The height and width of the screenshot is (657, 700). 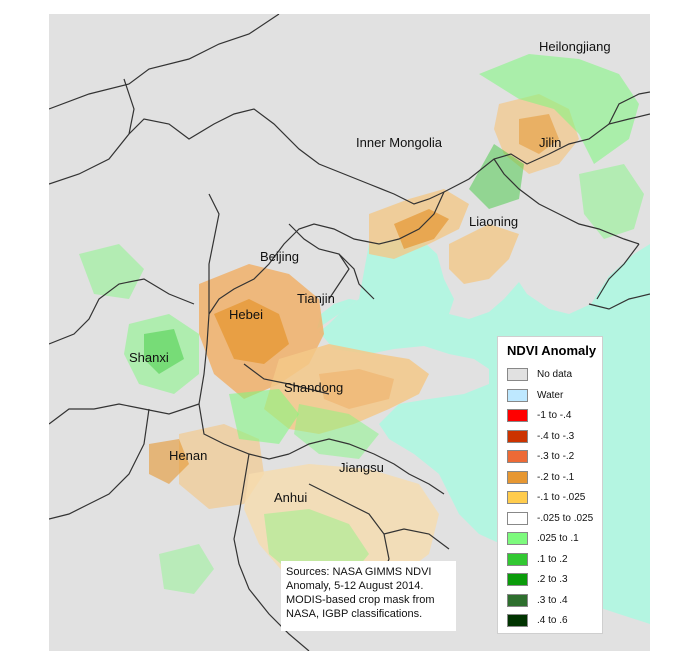 What do you see at coordinates (556, 436) in the screenshot?
I see `legend-label: -.4 to -.3` at bounding box center [556, 436].